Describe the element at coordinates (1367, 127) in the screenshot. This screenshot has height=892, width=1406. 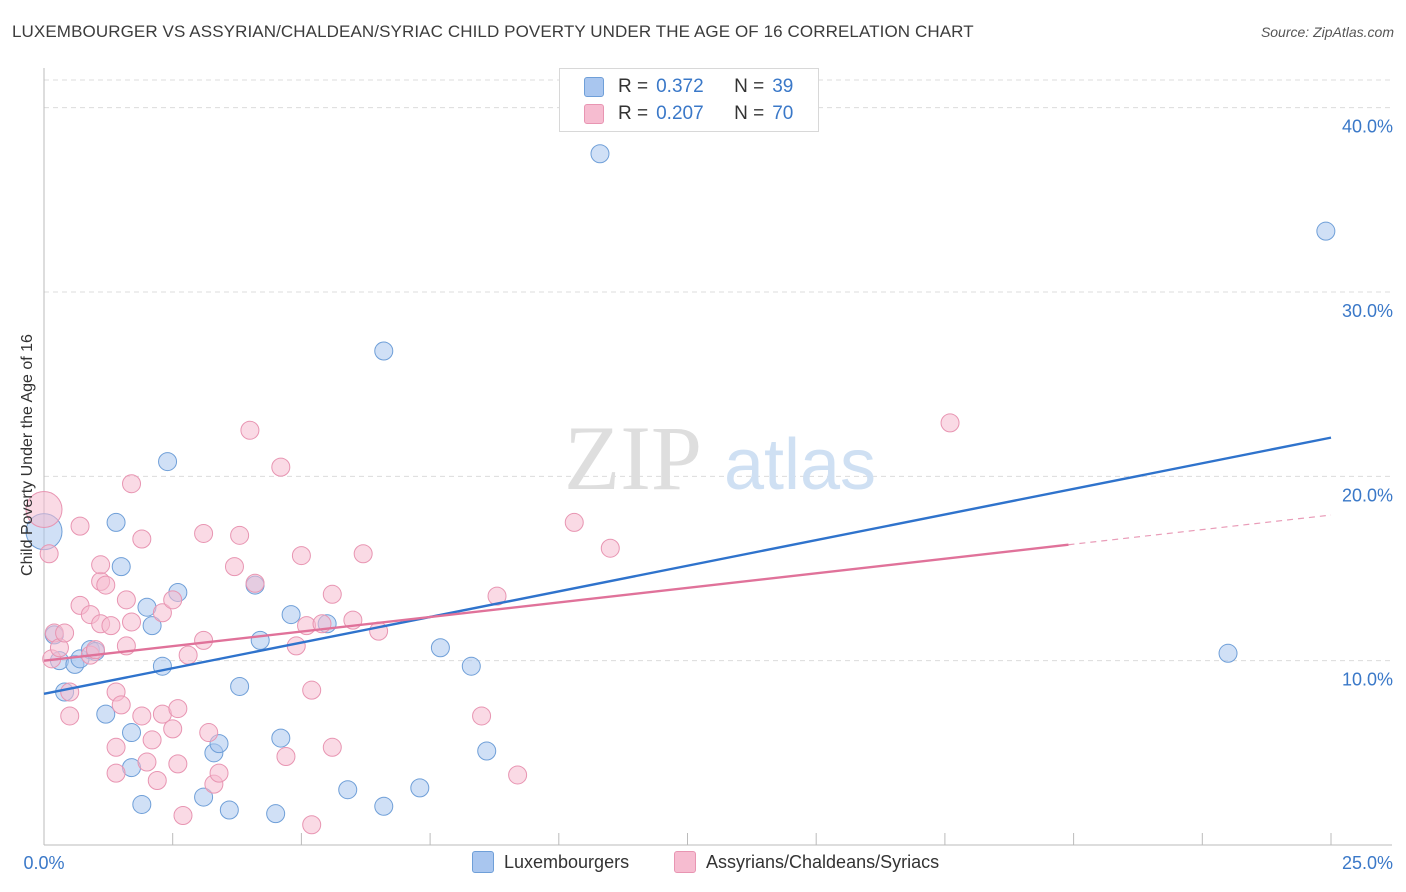
I see `y-tick-label: 40.0%` at that location.